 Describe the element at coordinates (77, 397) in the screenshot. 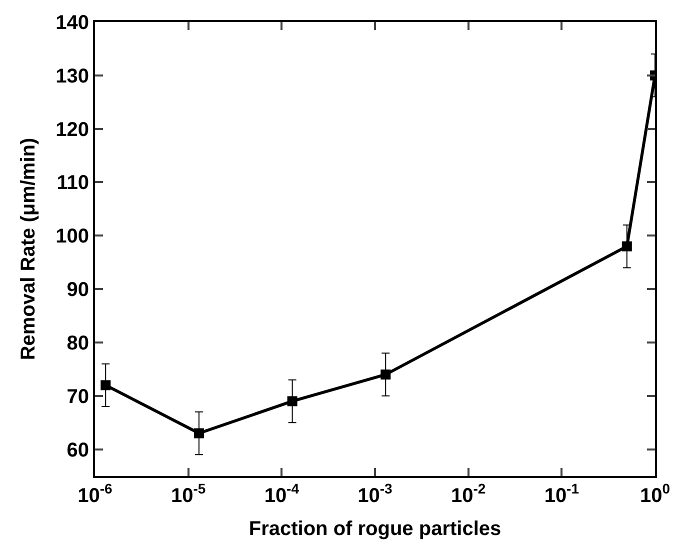

I see `y-tick-label: 70` at that location.